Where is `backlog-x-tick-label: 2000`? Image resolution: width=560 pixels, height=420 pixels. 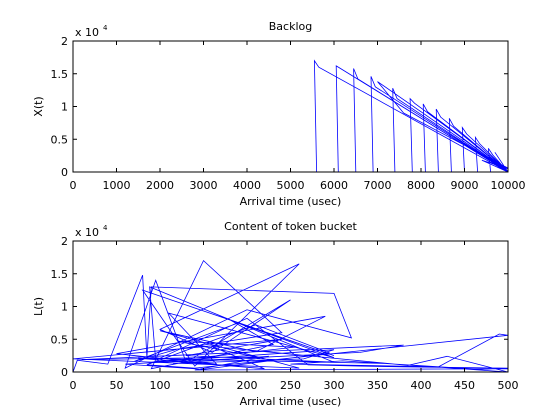 backlog-x-tick-label: 2000 is located at coordinates (160, 185).